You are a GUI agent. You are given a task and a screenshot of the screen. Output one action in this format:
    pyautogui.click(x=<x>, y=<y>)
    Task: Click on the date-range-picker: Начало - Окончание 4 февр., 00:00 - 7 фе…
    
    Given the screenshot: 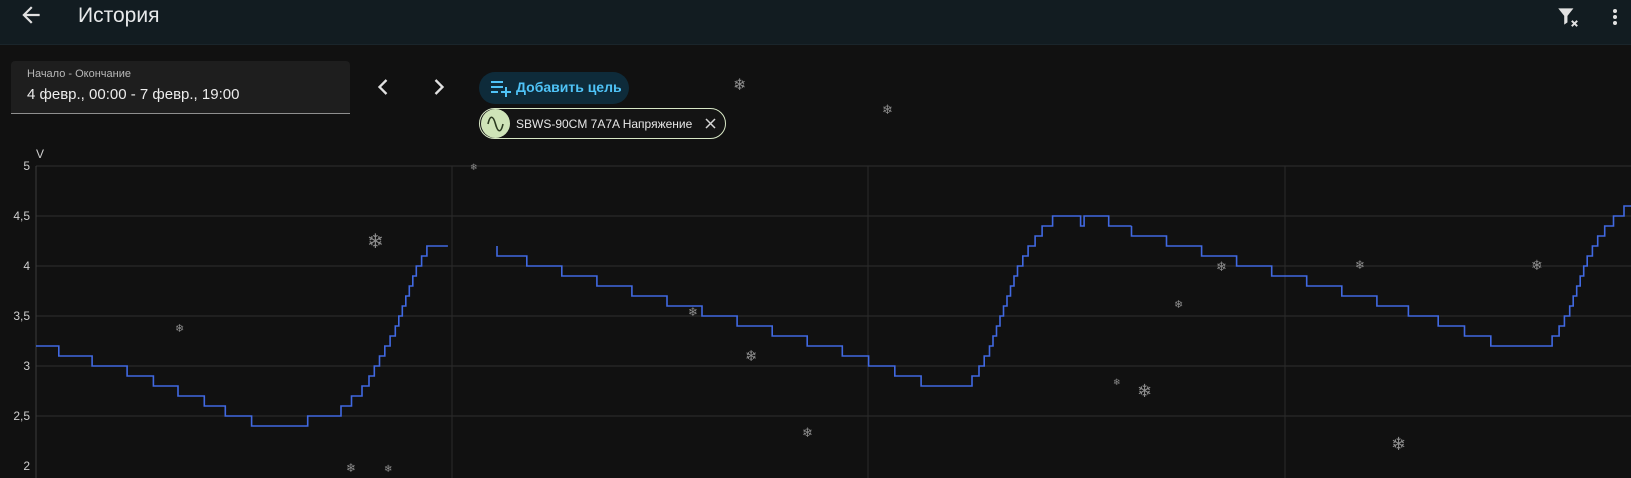 What is the action you would take?
    pyautogui.click(x=180, y=87)
    